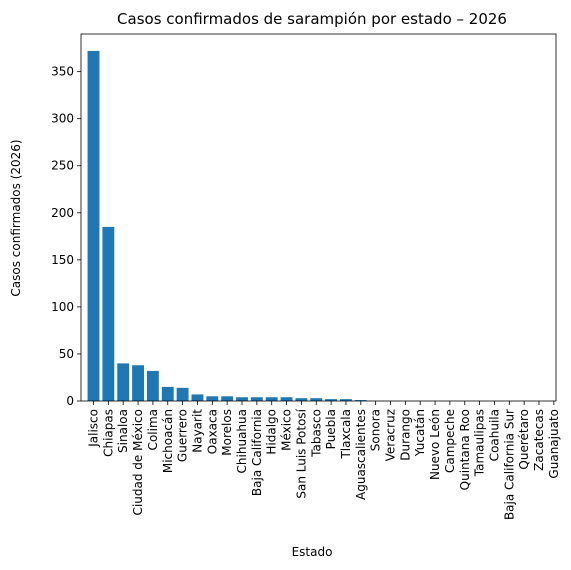 Image resolution: width=571 pixels, height=570 pixels. What do you see at coordinates (242, 441) in the screenshot?
I see `x-tick-label: Chihuahua` at bounding box center [242, 441].